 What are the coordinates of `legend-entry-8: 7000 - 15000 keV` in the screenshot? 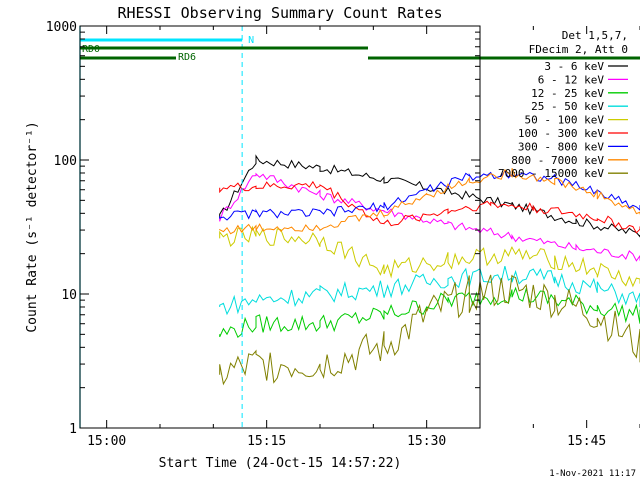 It's located at (551, 173).